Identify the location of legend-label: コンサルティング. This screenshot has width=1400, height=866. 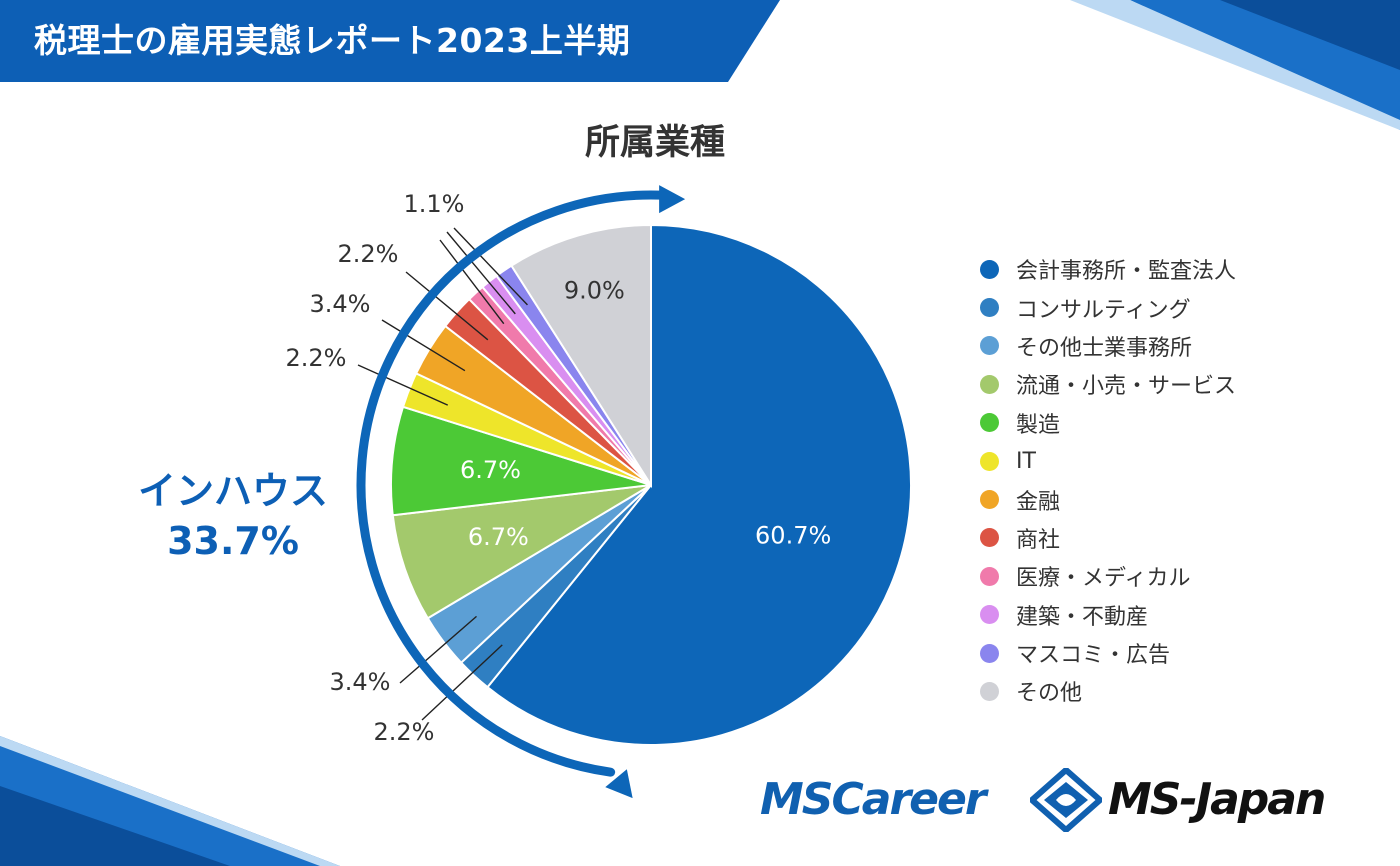
(1103, 310).